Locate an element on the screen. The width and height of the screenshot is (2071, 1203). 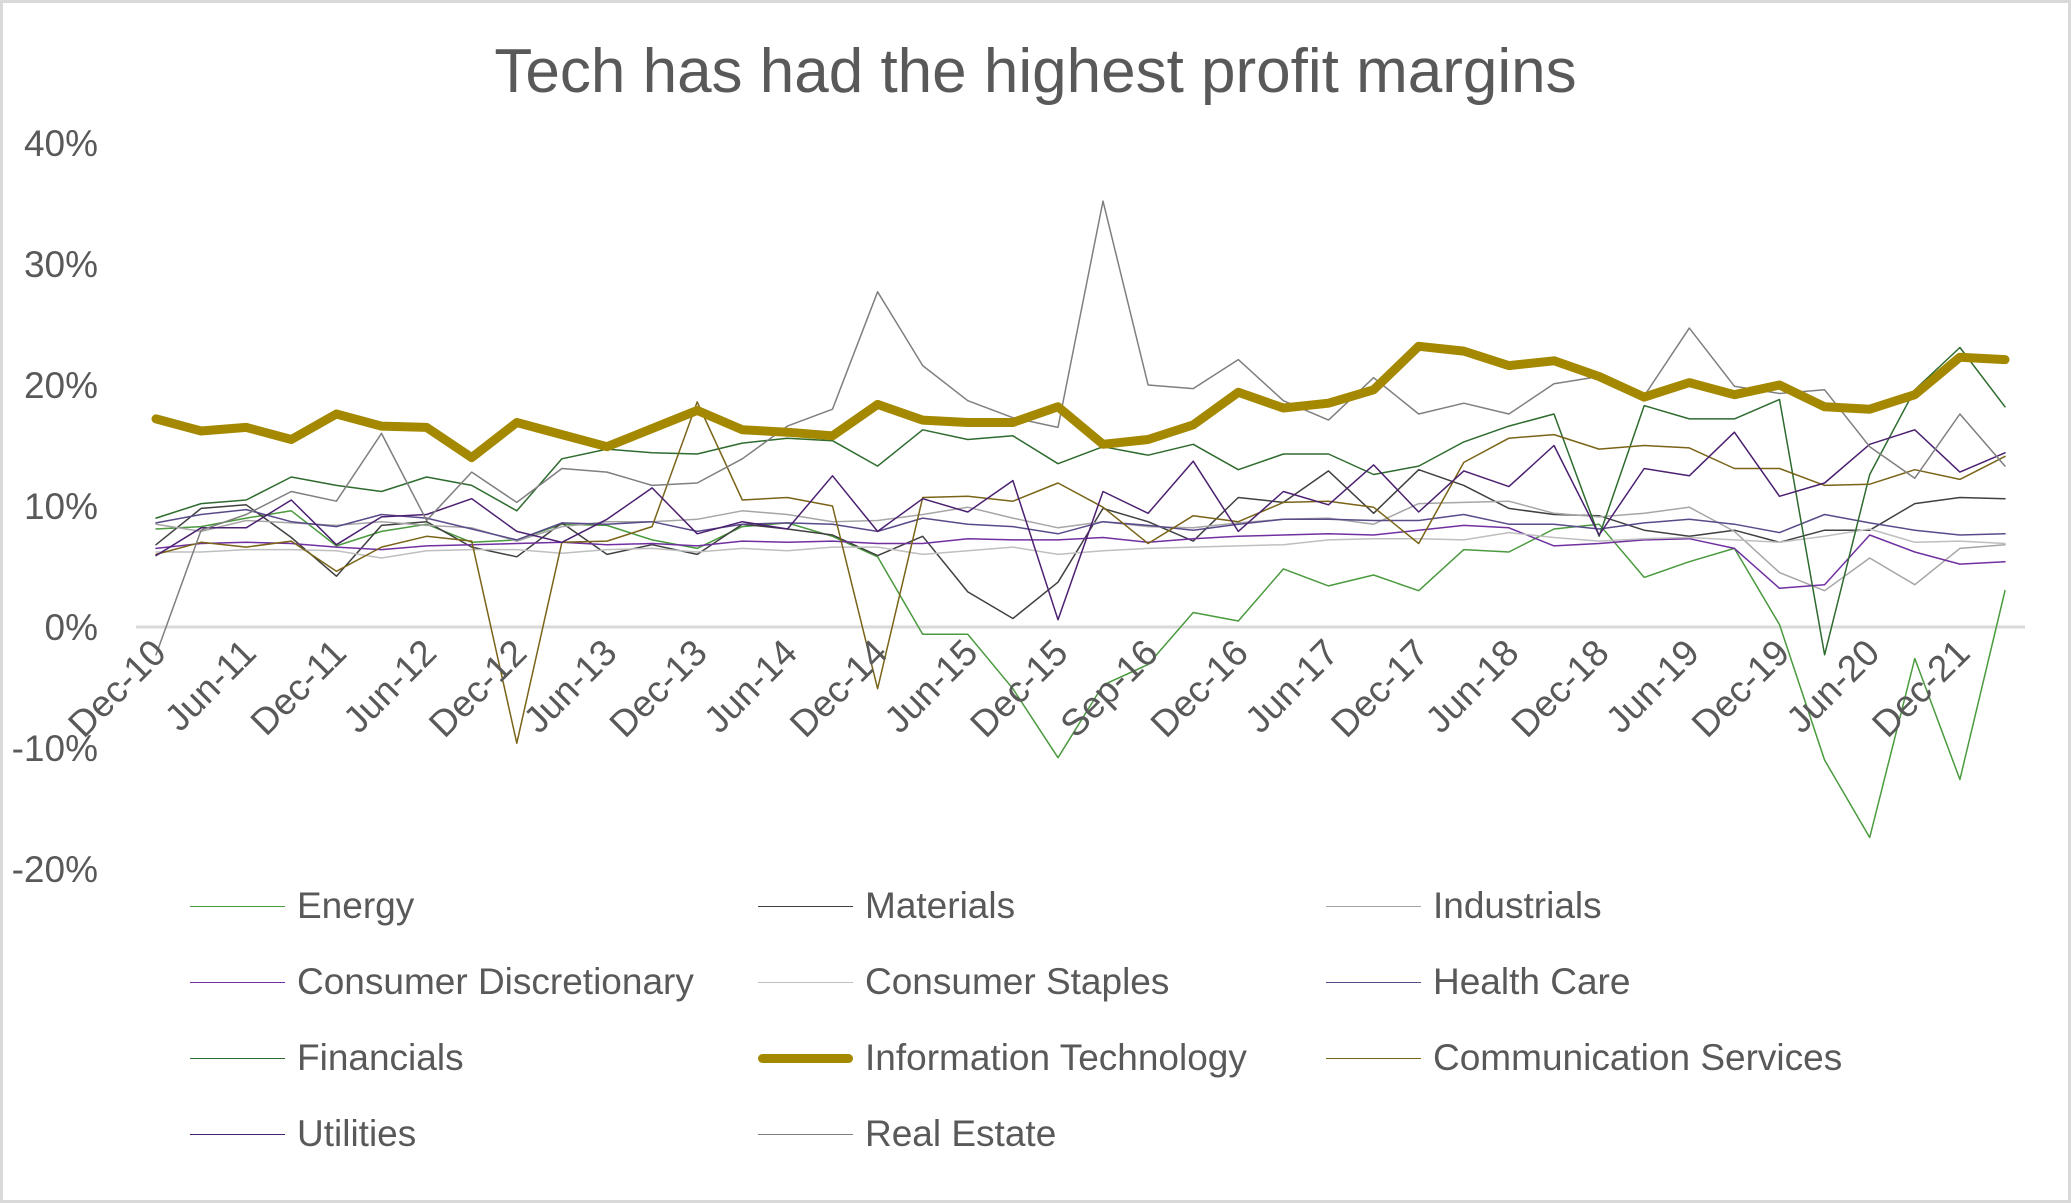
y-axis: -20% -10% 0% 10% 20% 30% 40% is located at coordinates (55, 506).